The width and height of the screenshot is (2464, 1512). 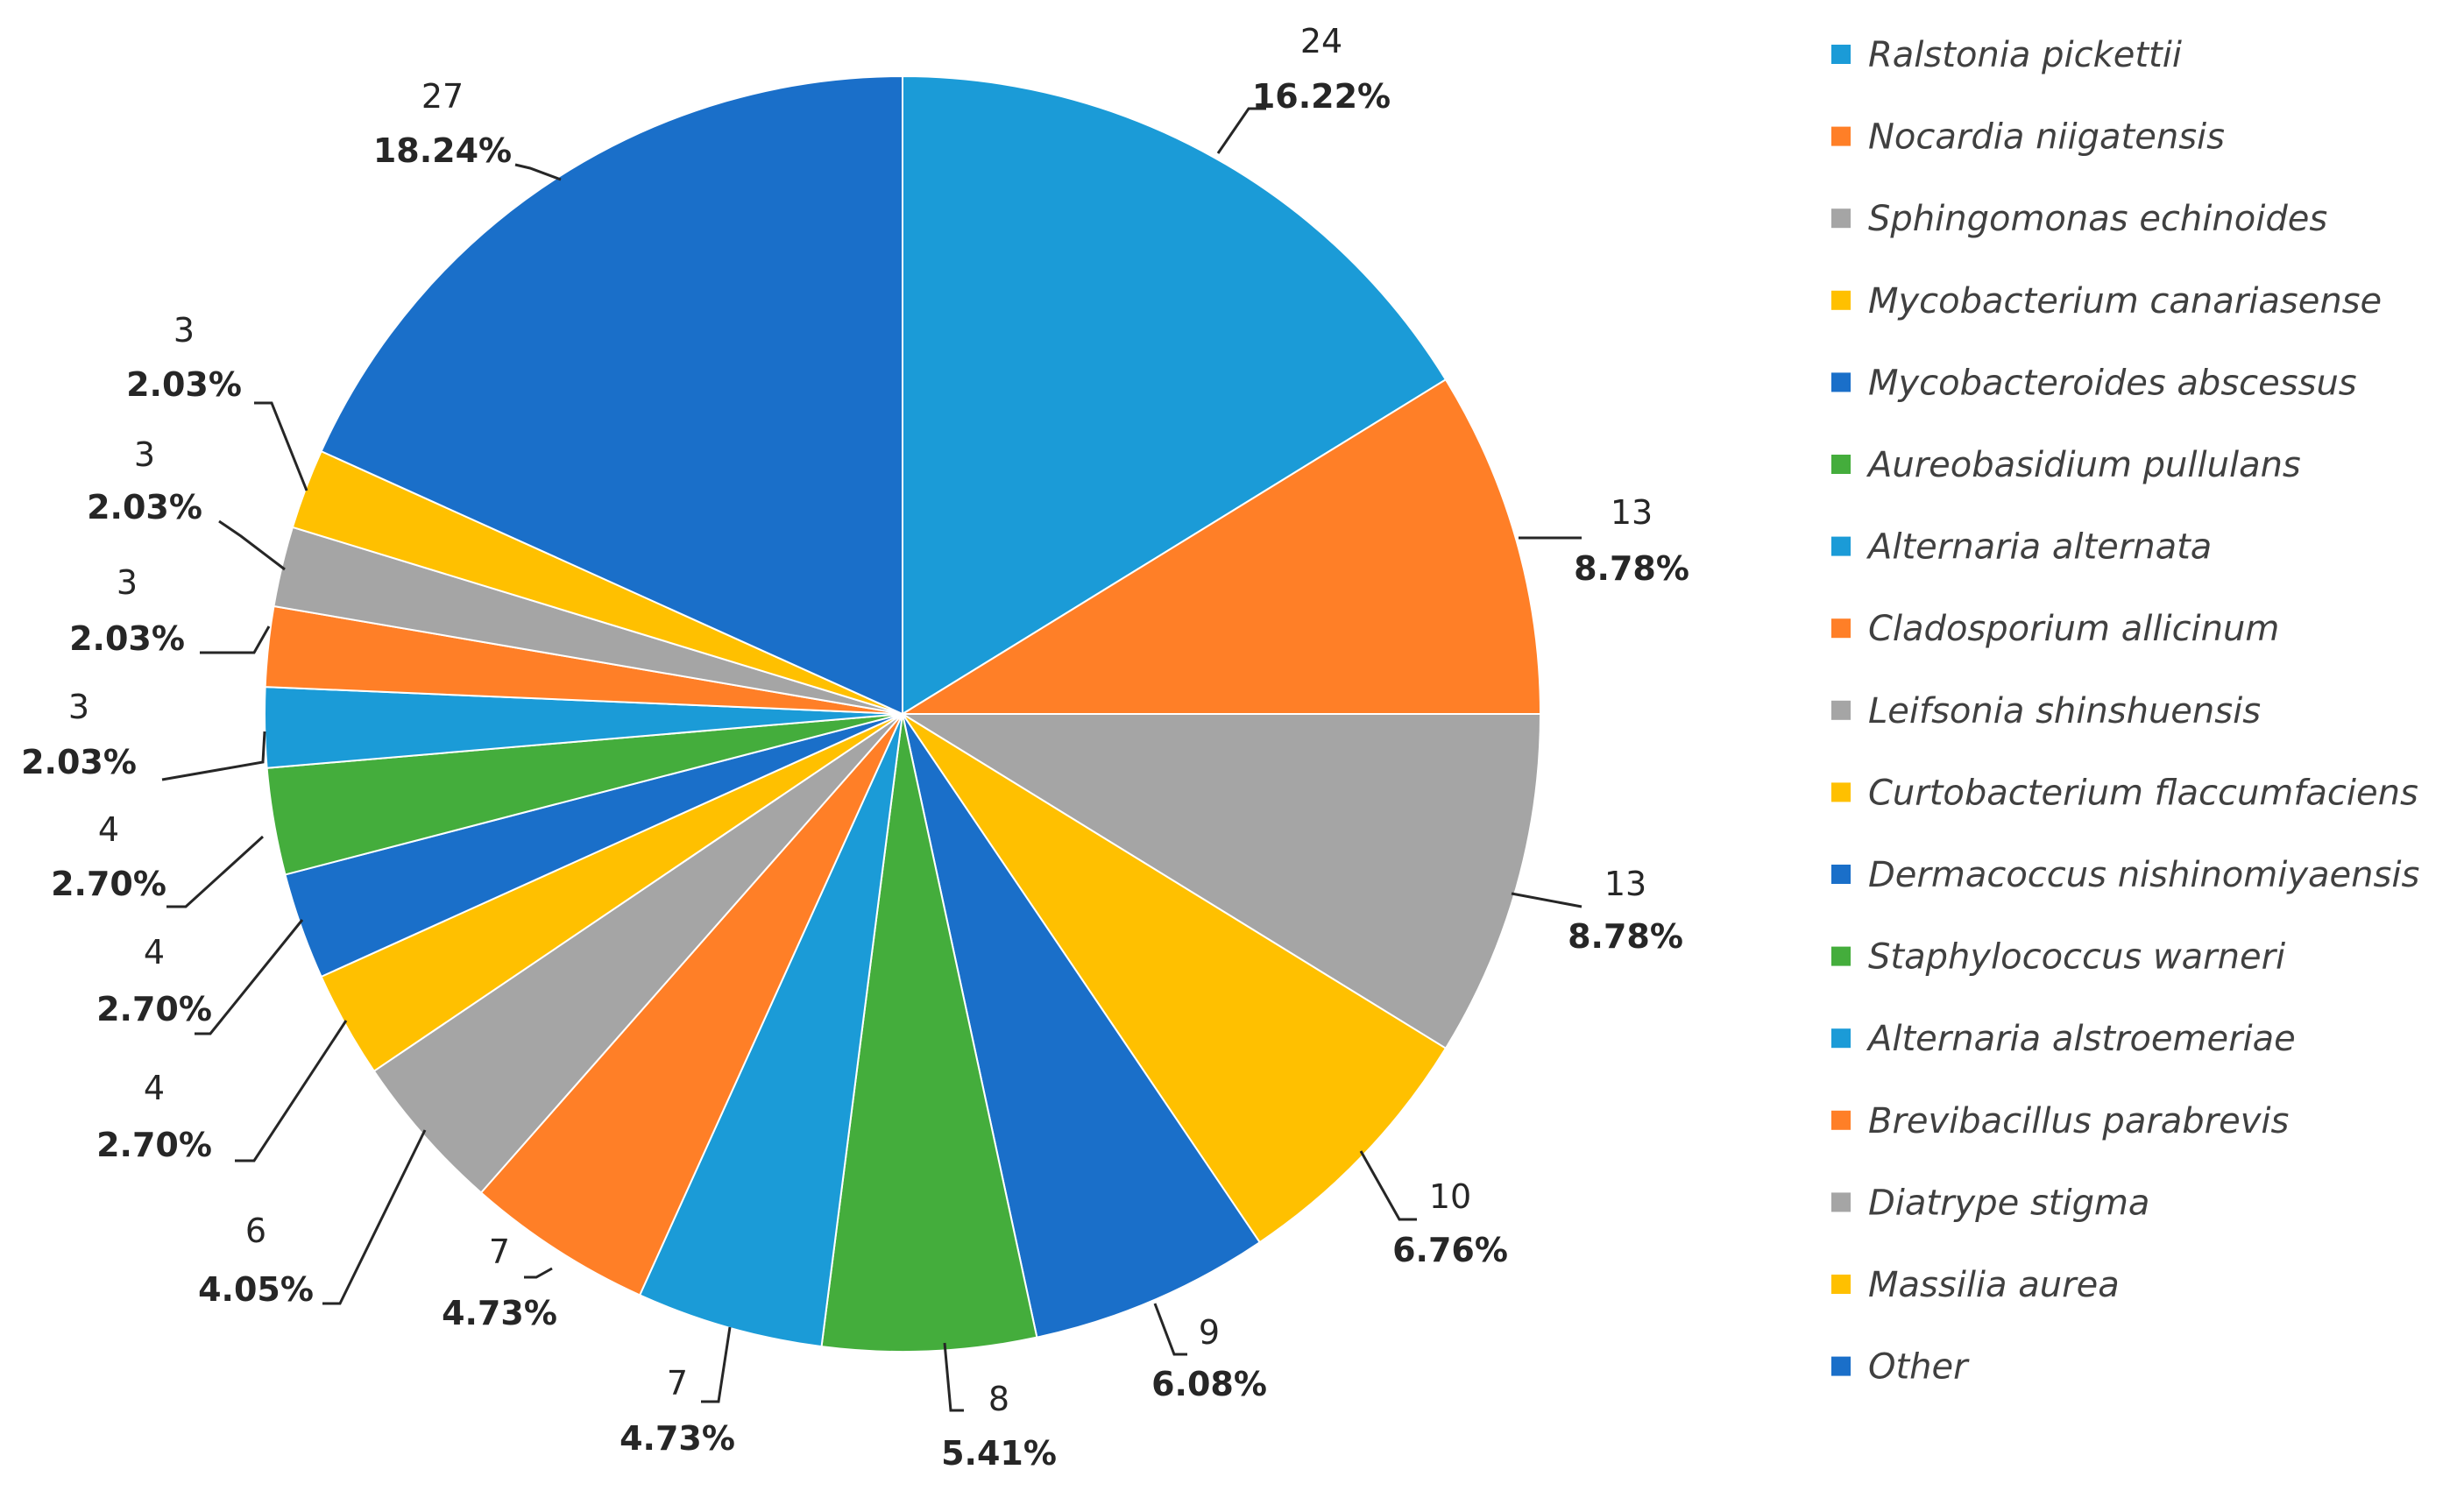 What do you see at coordinates (499, 1252) in the screenshot?
I see `data-label-count-cladosporium-allicinum: 7` at bounding box center [499, 1252].